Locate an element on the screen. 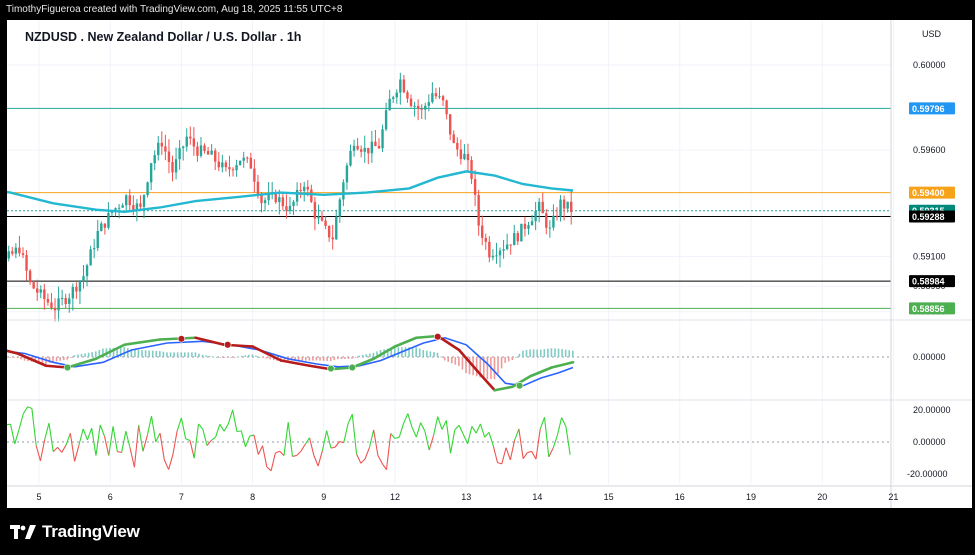 The width and height of the screenshot is (975, 555). brand-name: TradingView is located at coordinates (91, 531).